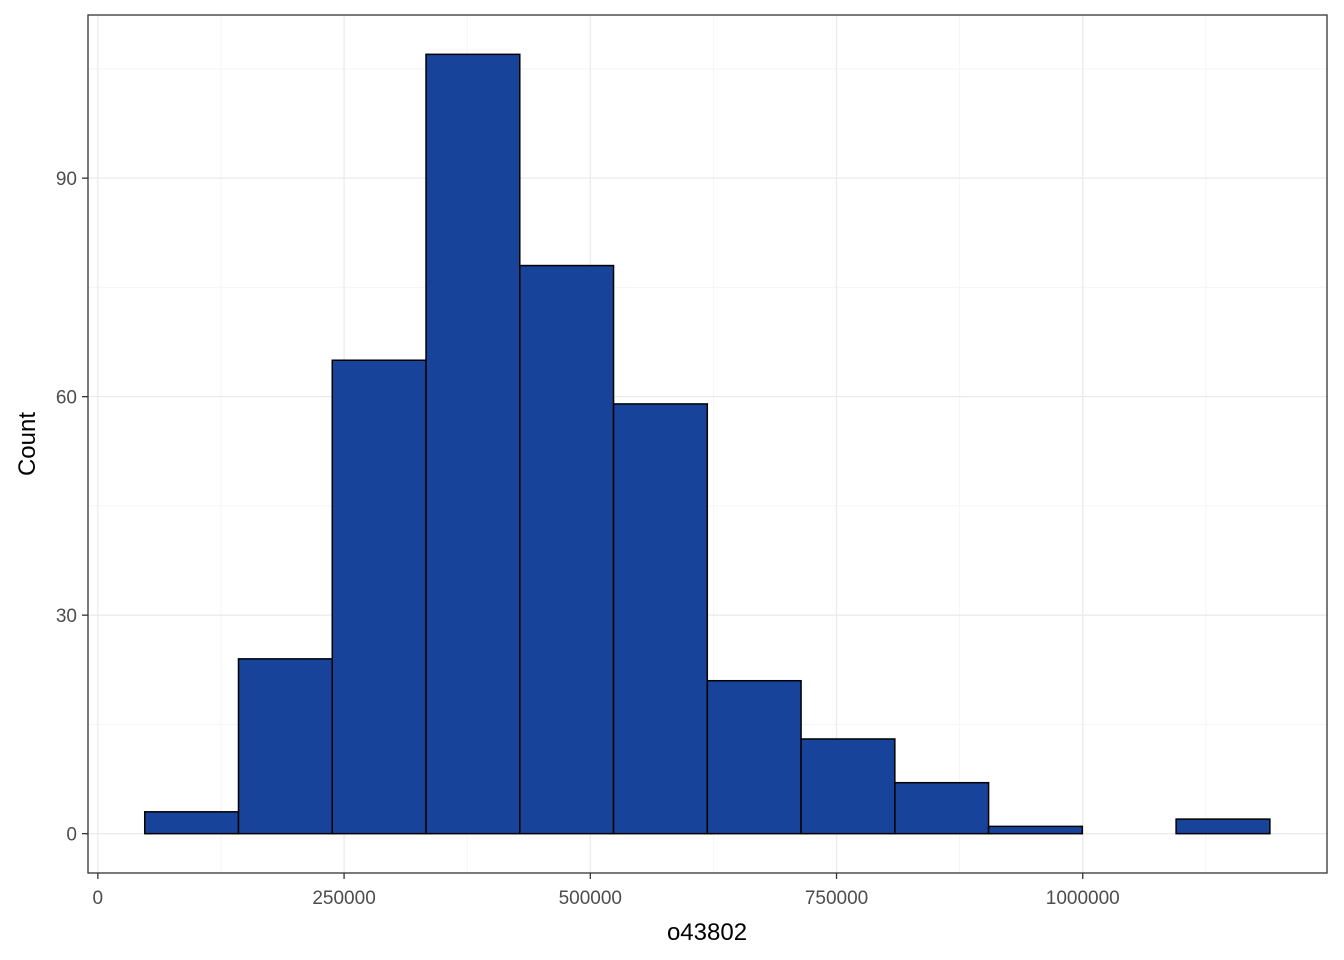 Image resolution: width=1344 pixels, height=960 pixels. What do you see at coordinates (836, 898) in the screenshot?
I see `x-tick-label: 750000` at bounding box center [836, 898].